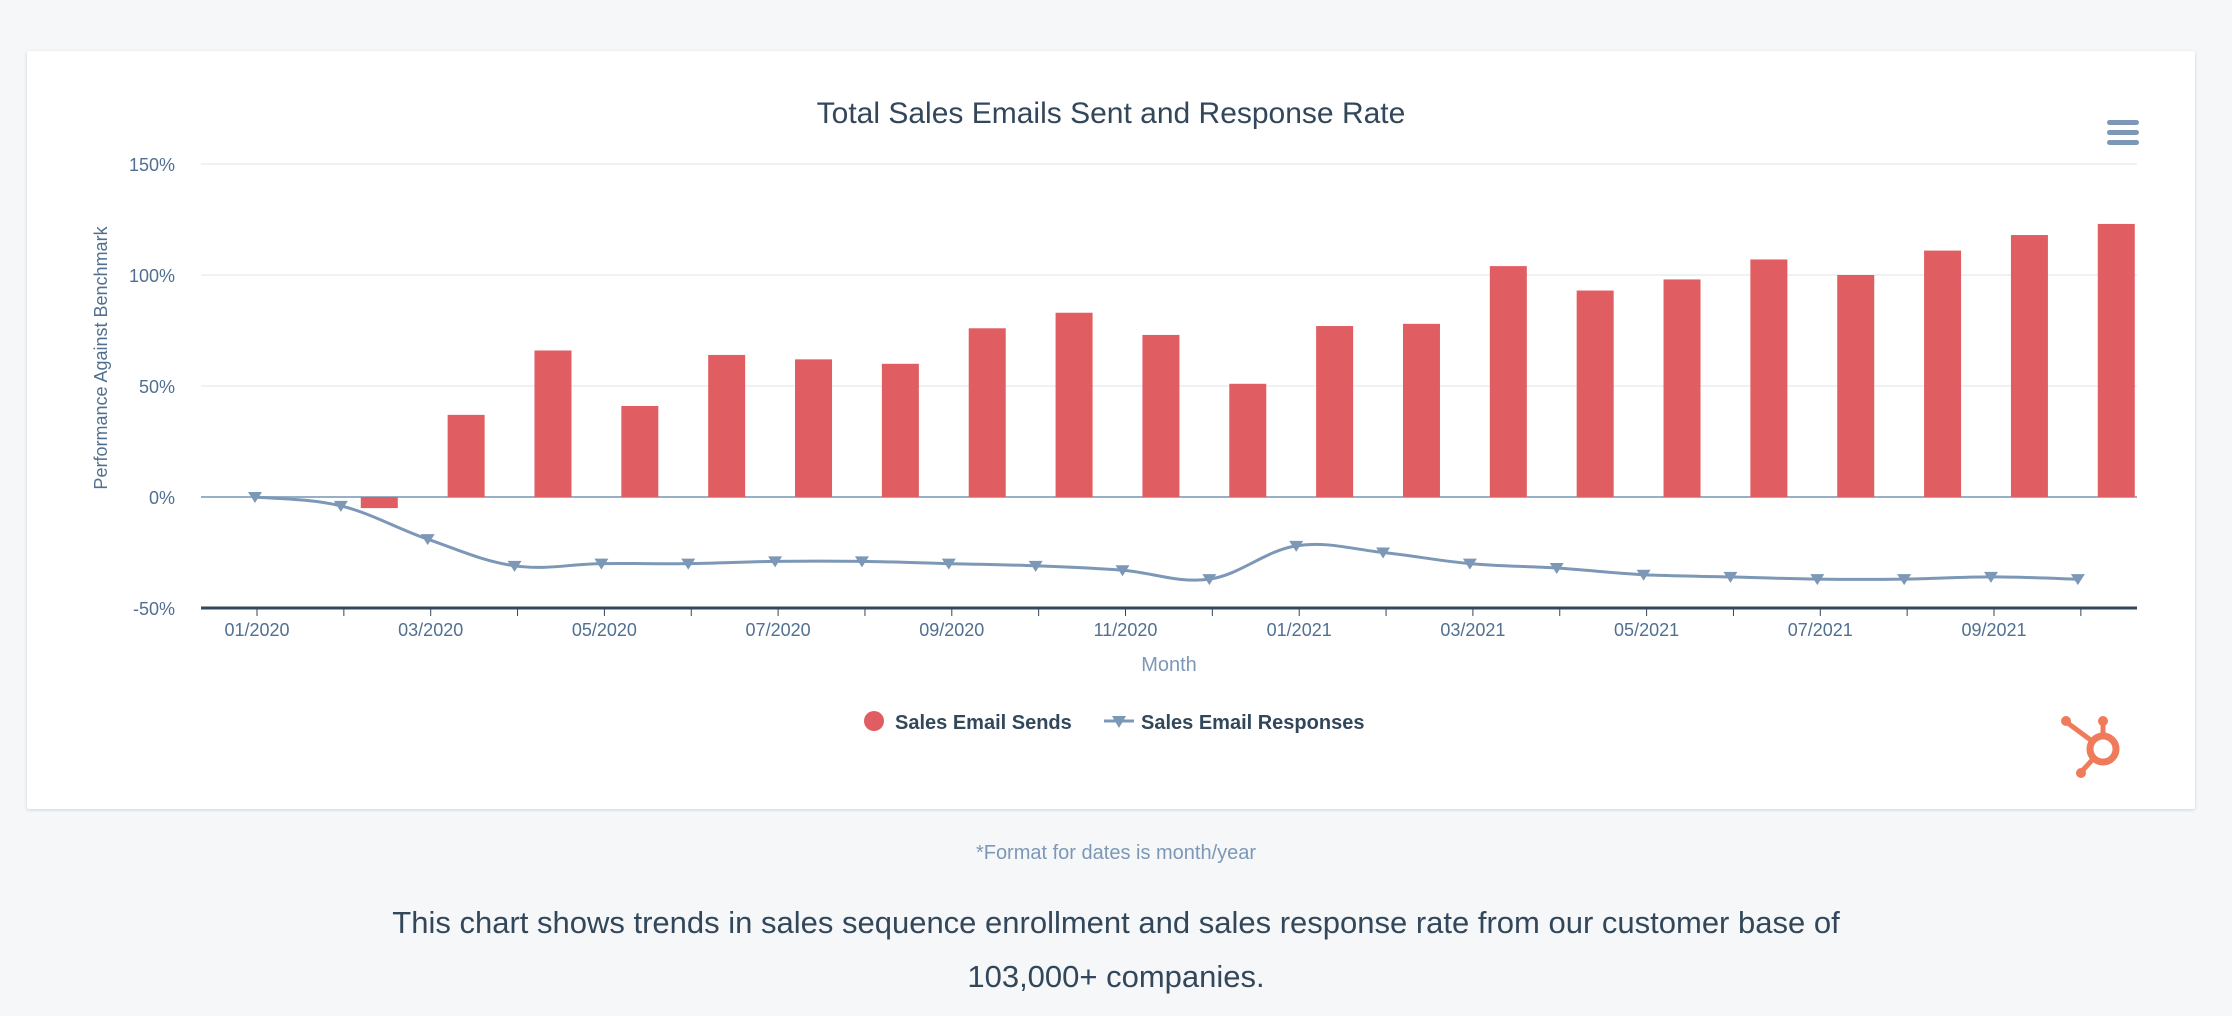 This screenshot has height=1016, width=2232. Describe the element at coordinates (1126, 630) in the screenshot. I see `x-tick-label: 11/2020` at that location.